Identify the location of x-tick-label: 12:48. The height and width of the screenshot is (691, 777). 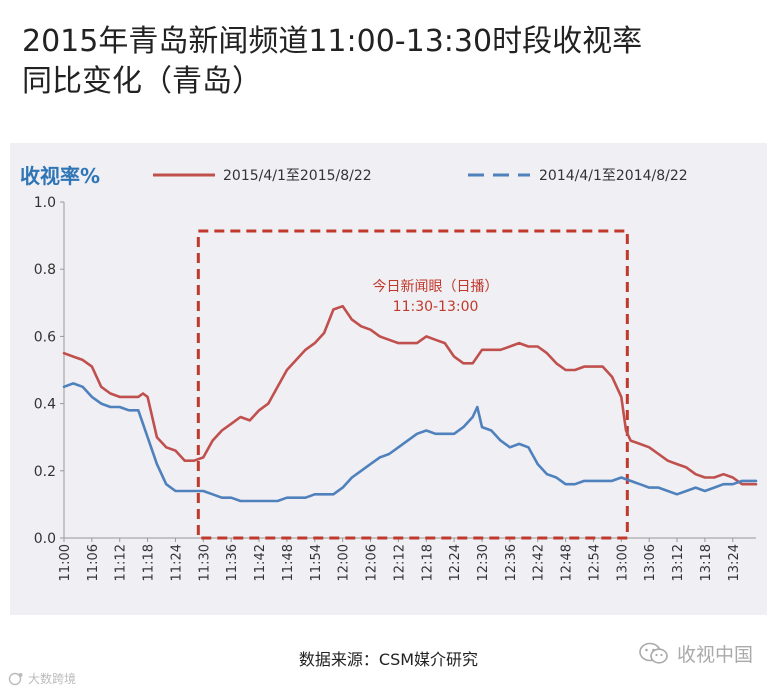
(567, 562).